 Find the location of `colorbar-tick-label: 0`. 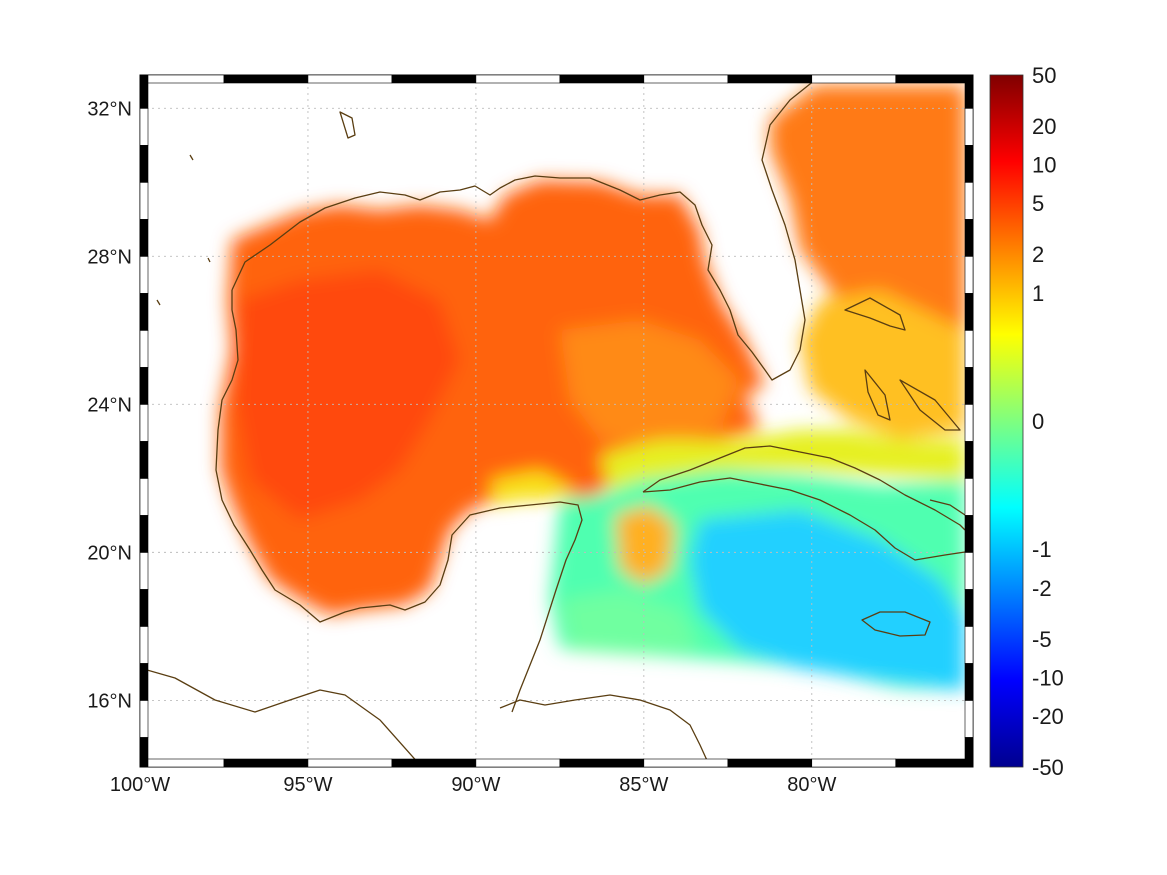

colorbar-tick-label: 0 is located at coordinates (1038, 421).